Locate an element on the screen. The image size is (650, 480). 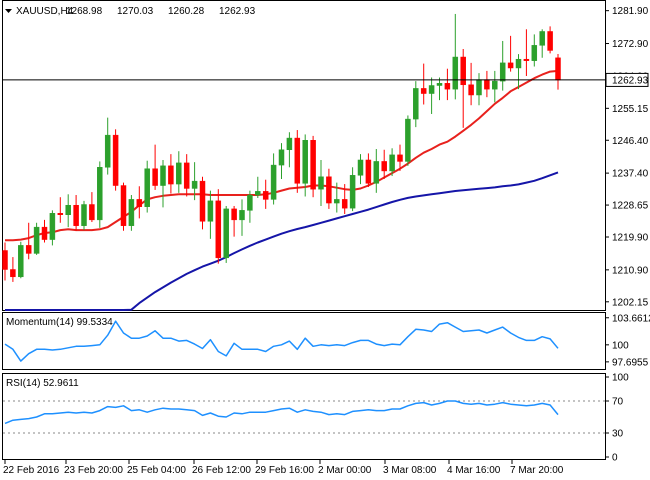
momentum-axis: 103.6612 100 97.6955 is located at coordinates (627, 340).